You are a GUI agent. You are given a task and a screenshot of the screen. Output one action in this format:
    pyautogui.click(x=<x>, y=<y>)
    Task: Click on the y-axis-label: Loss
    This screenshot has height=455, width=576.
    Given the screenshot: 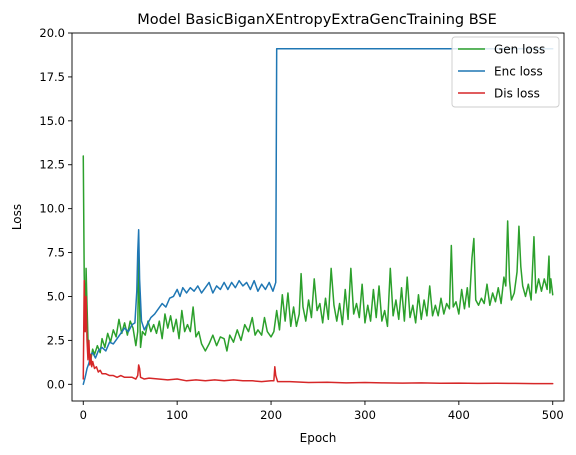 What is the action you would take?
    pyautogui.click(x=17, y=217)
    